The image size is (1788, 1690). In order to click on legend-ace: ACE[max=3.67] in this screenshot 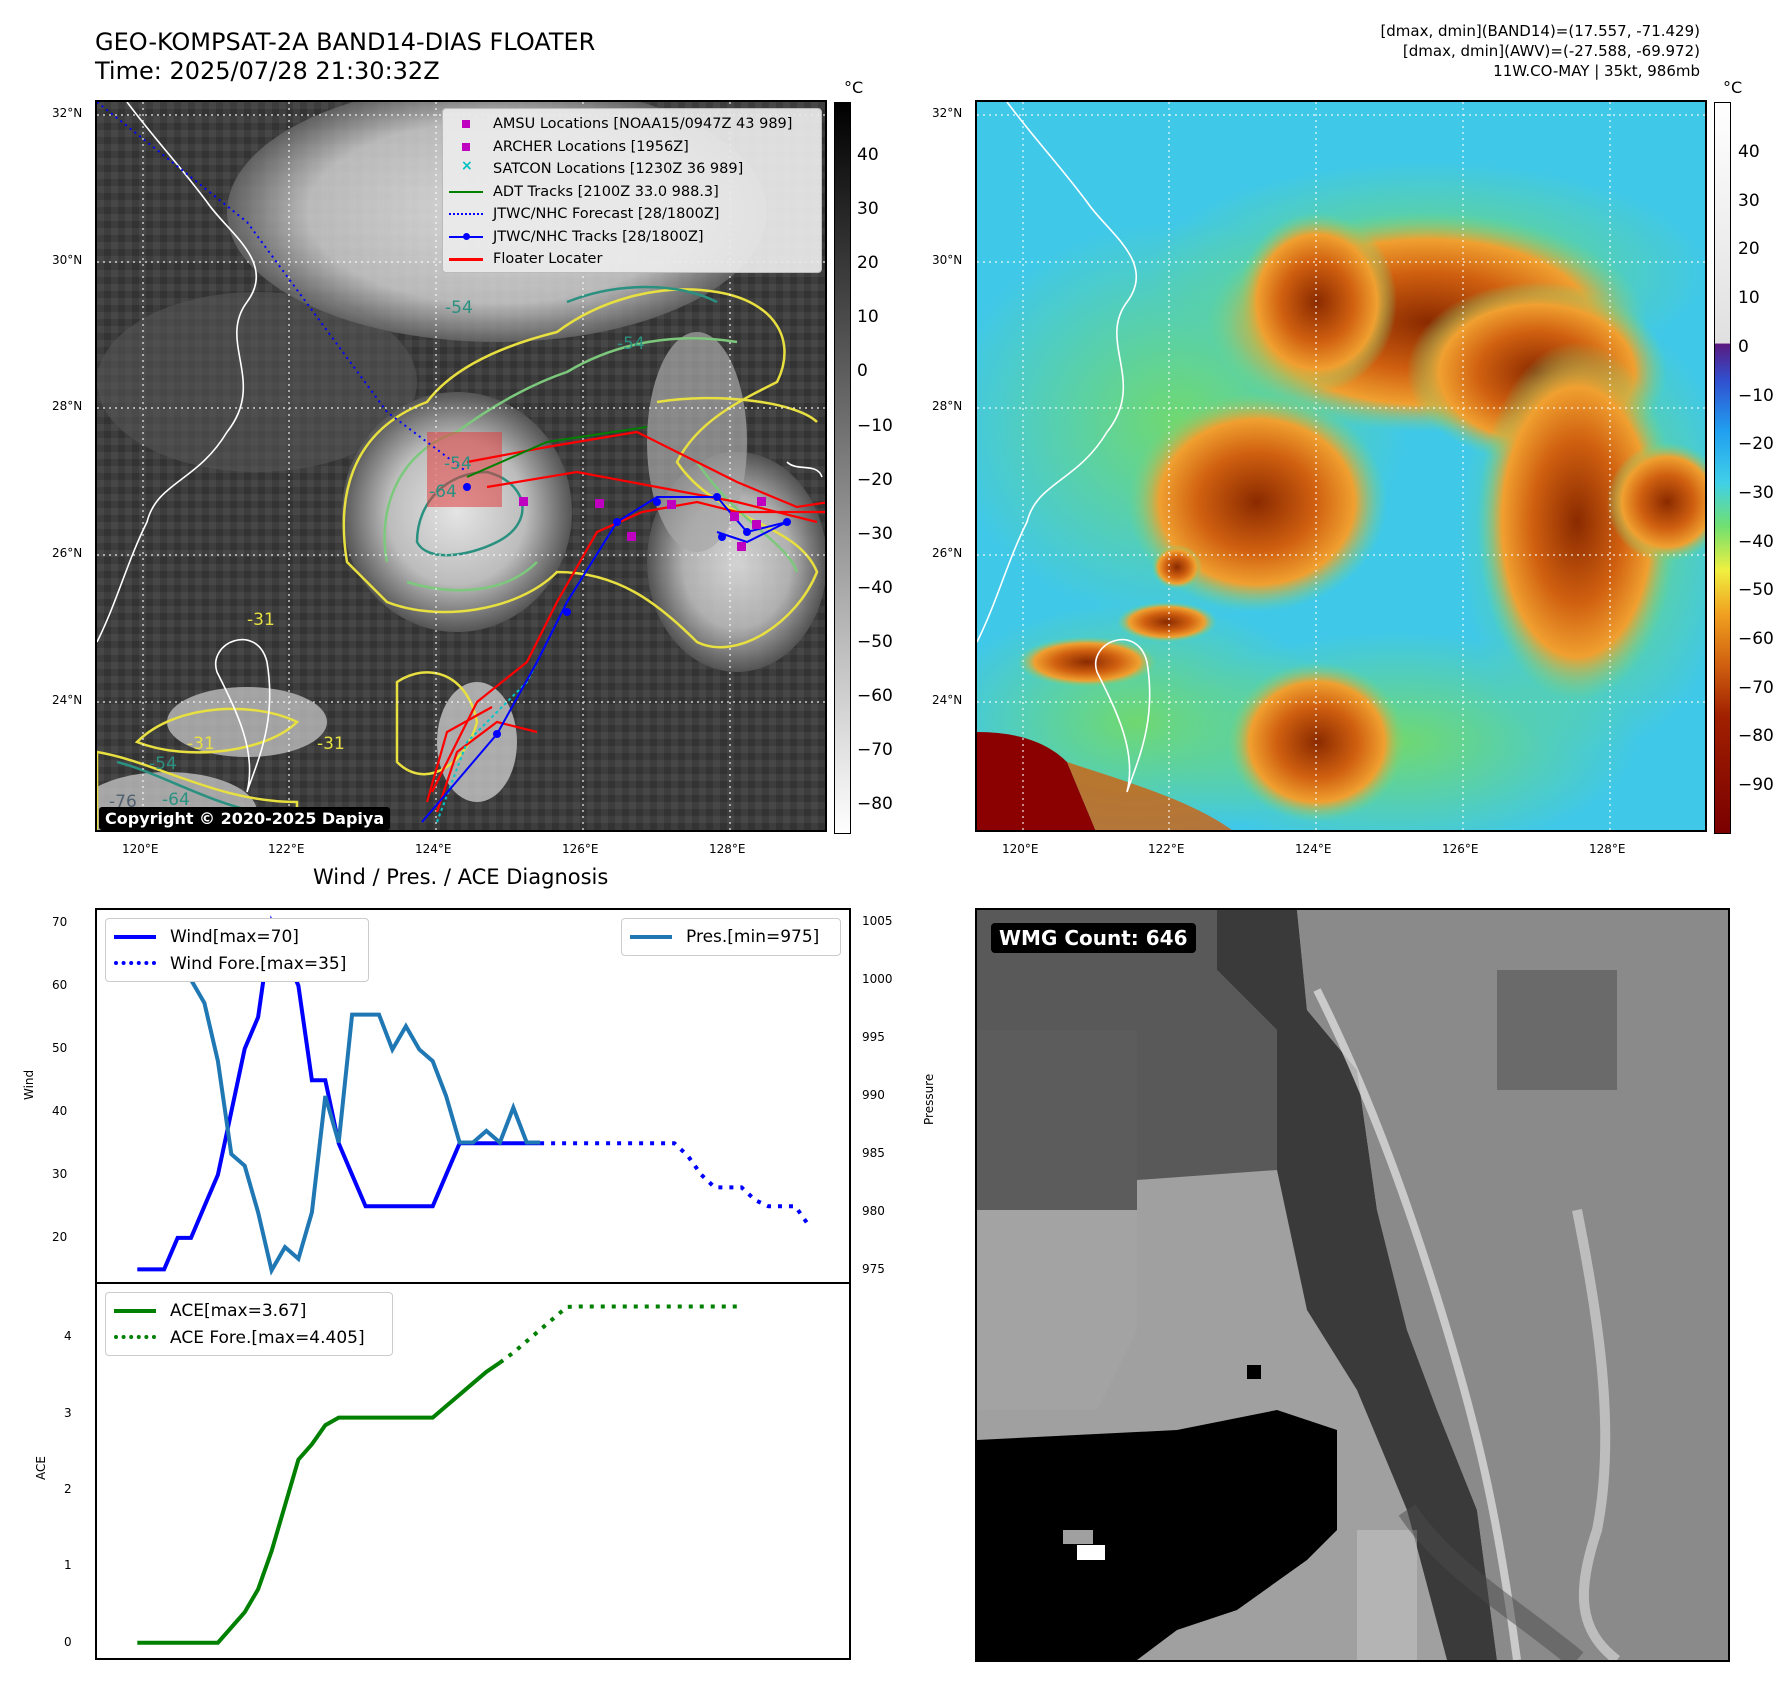, I will do `click(238, 1310)`.